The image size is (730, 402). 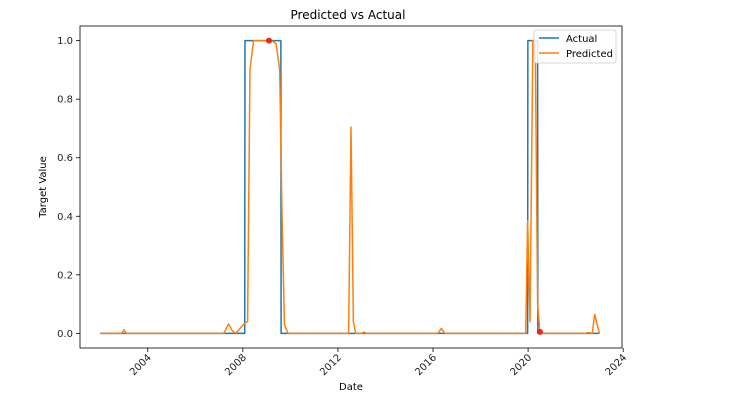 I want to click on chart-title: Predicted vs Actual, so click(x=348, y=15).